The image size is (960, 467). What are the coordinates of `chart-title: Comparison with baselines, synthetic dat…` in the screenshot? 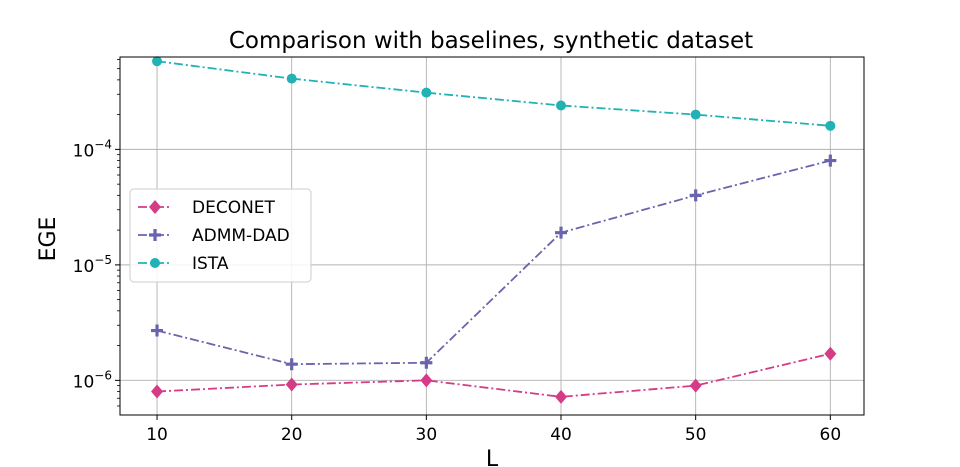 It's located at (491, 41).